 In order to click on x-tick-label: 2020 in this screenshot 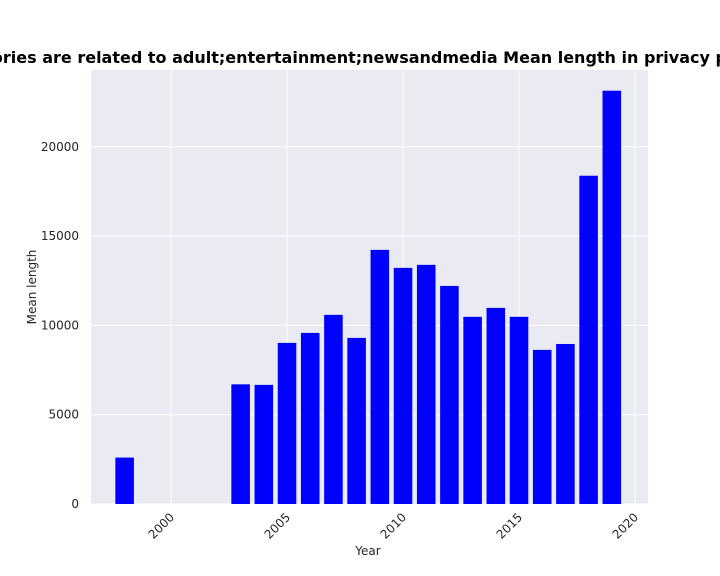, I will do `click(625, 525)`.